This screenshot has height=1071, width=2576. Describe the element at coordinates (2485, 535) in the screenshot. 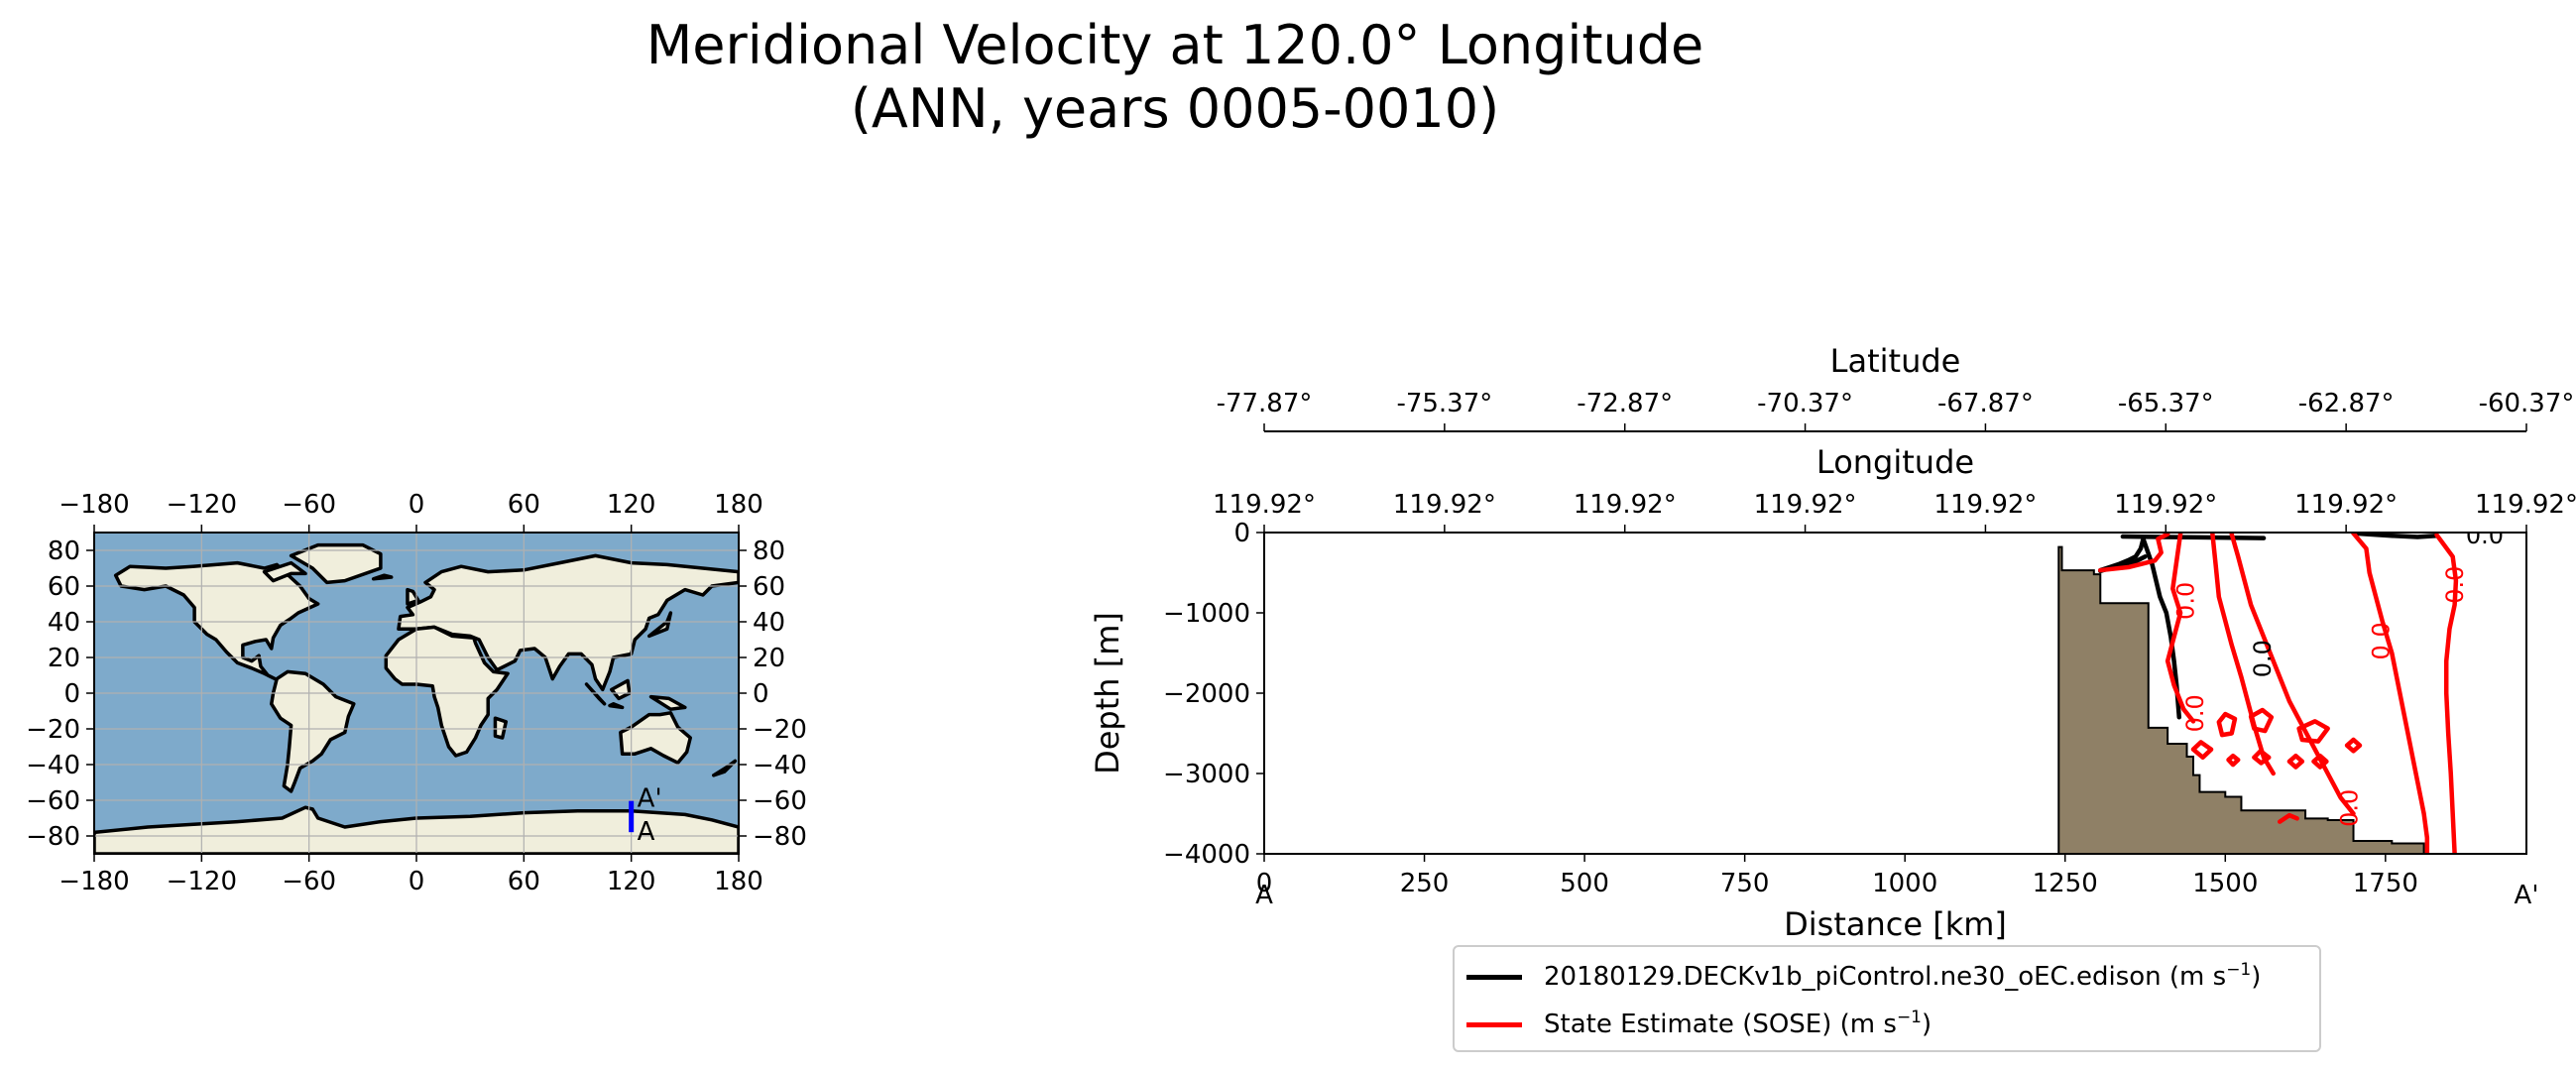

I see `contour-label-6: 0.0` at that location.